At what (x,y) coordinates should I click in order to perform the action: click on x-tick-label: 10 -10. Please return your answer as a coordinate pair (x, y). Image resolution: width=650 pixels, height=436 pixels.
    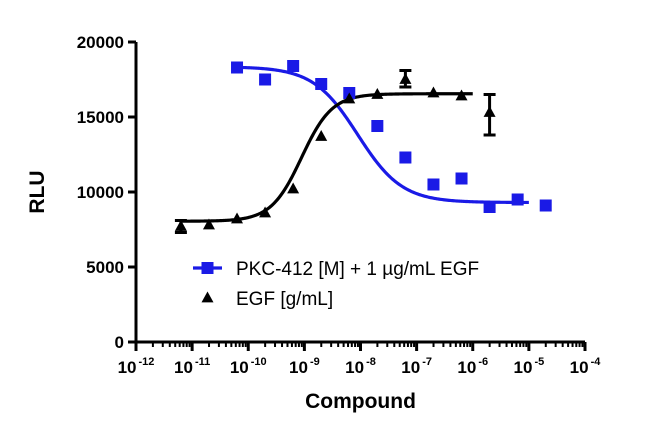
    Looking at the image, I should click on (248, 366).